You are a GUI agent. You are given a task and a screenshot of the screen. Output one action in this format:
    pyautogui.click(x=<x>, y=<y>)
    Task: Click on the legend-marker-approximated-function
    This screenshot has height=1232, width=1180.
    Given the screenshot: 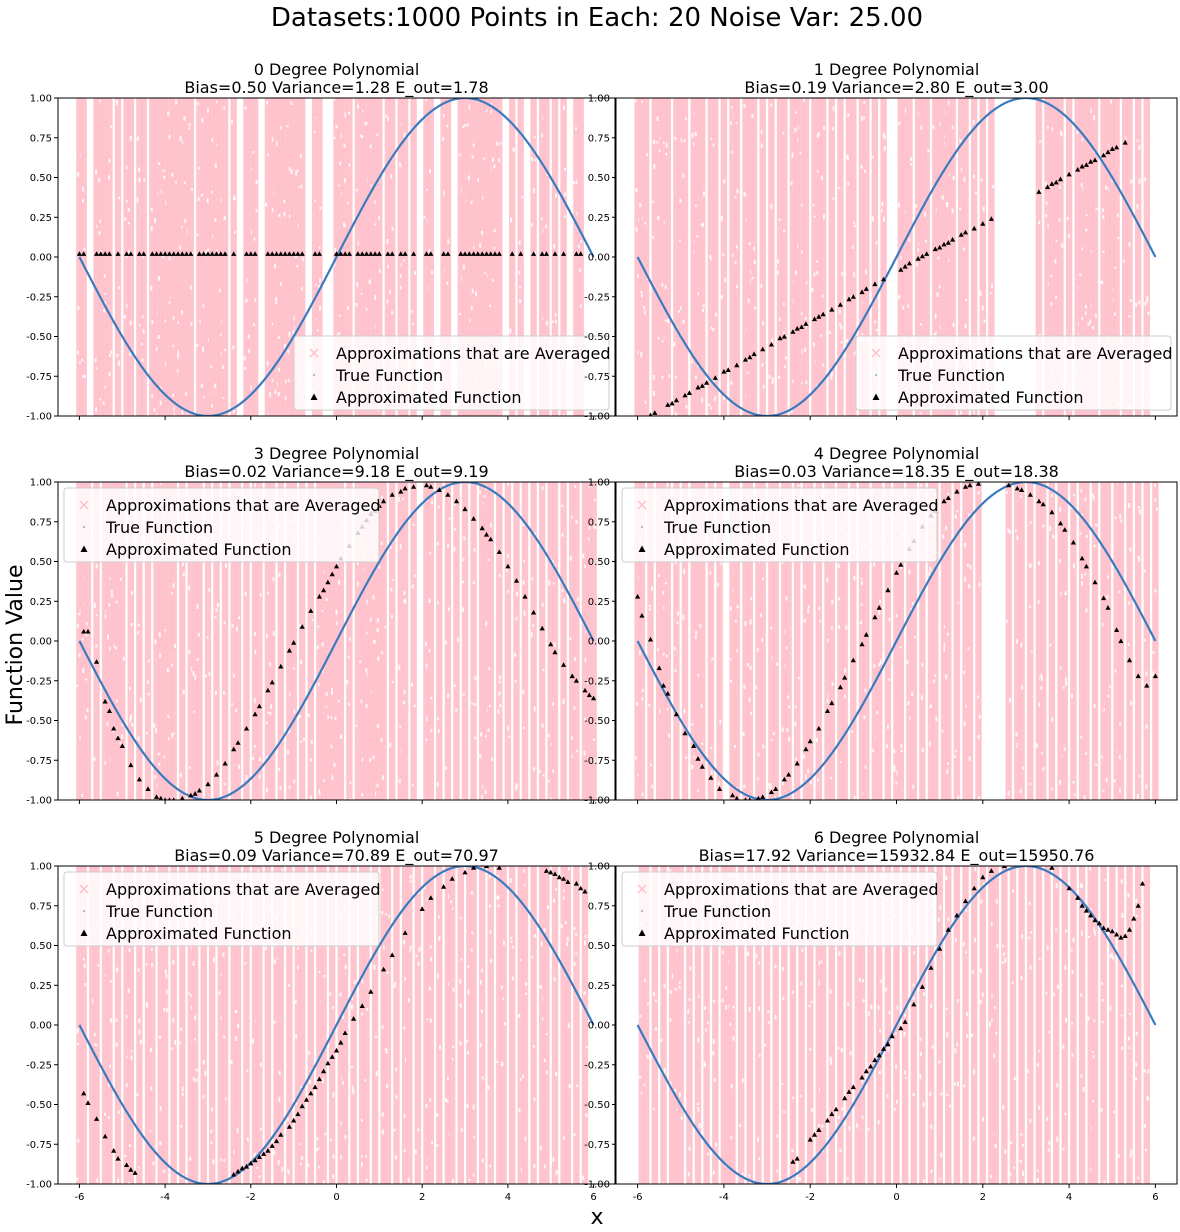 What is the action you would take?
    pyautogui.click(x=84, y=548)
    